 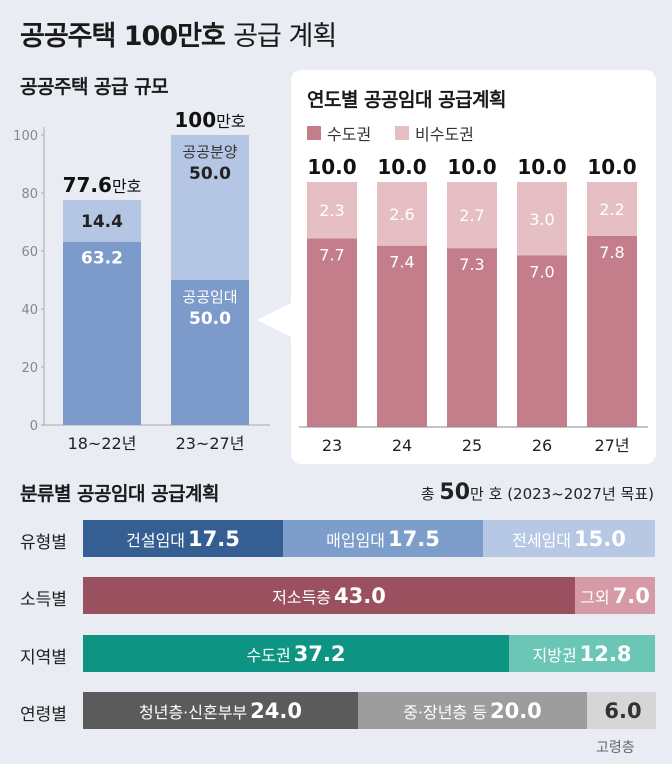 What do you see at coordinates (29, 252) in the screenshot?
I see `y-tick-label: 60` at bounding box center [29, 252].